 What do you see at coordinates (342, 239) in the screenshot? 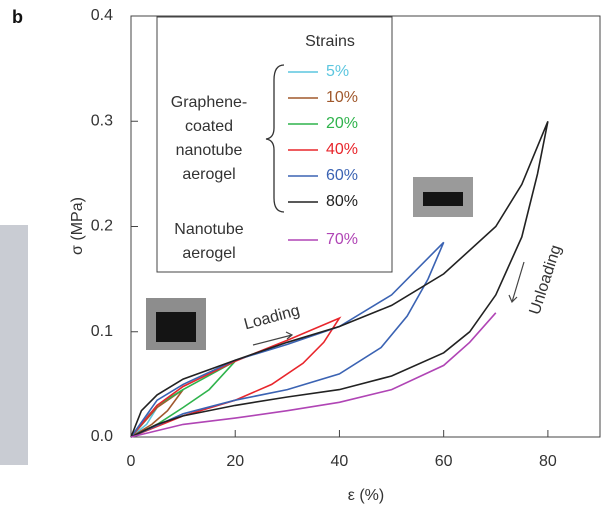
I see `legend-label: 70%` at bounding box center [342, 239].